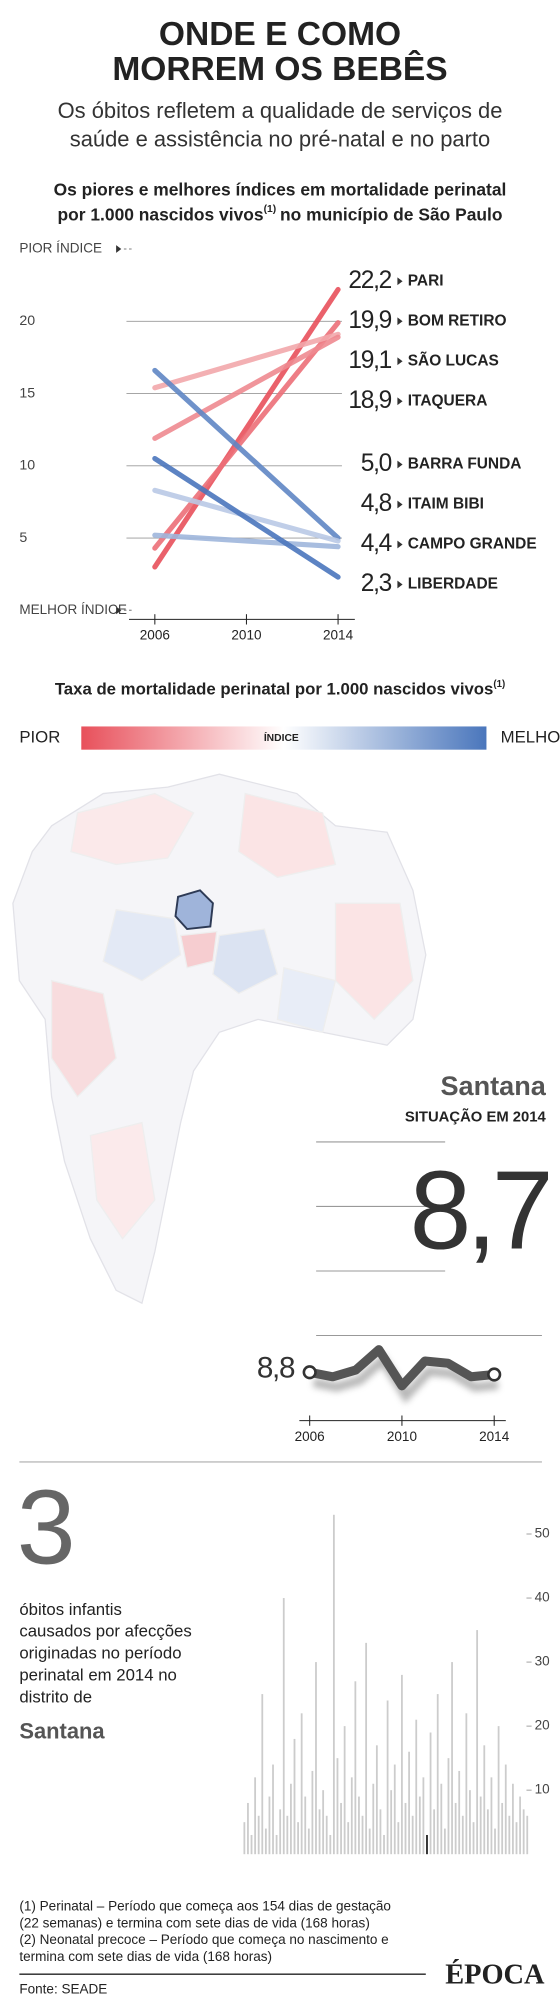 The image size is (560, 2000). Describe the element at coordinates (376, 503) in the screenshot. I see `value-label: 4,8` at that location.